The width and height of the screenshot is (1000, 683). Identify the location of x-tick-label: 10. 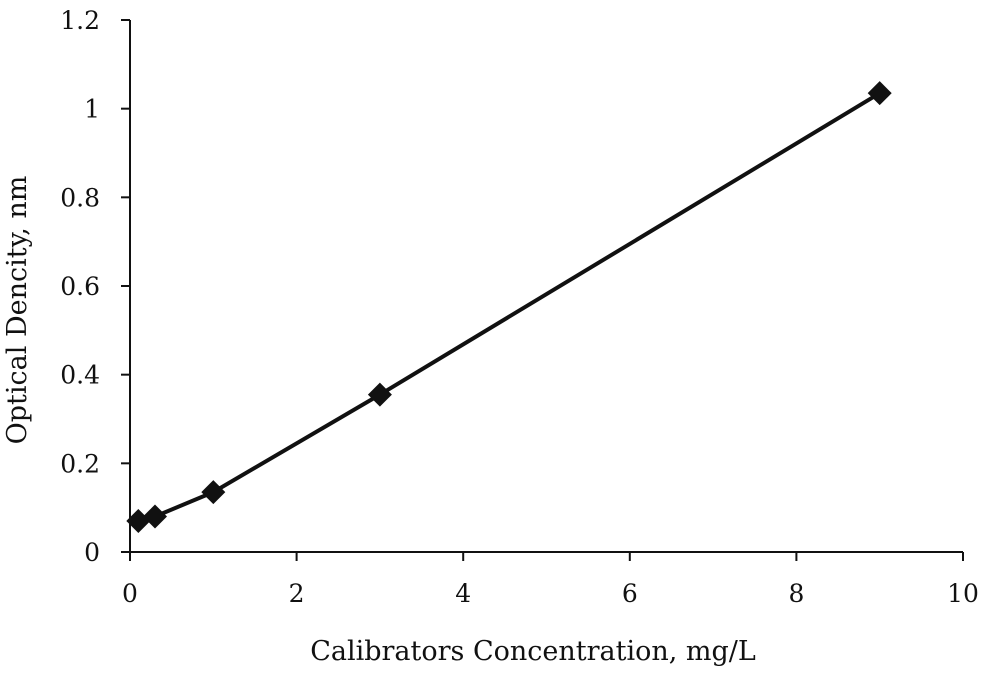
(963, 593).